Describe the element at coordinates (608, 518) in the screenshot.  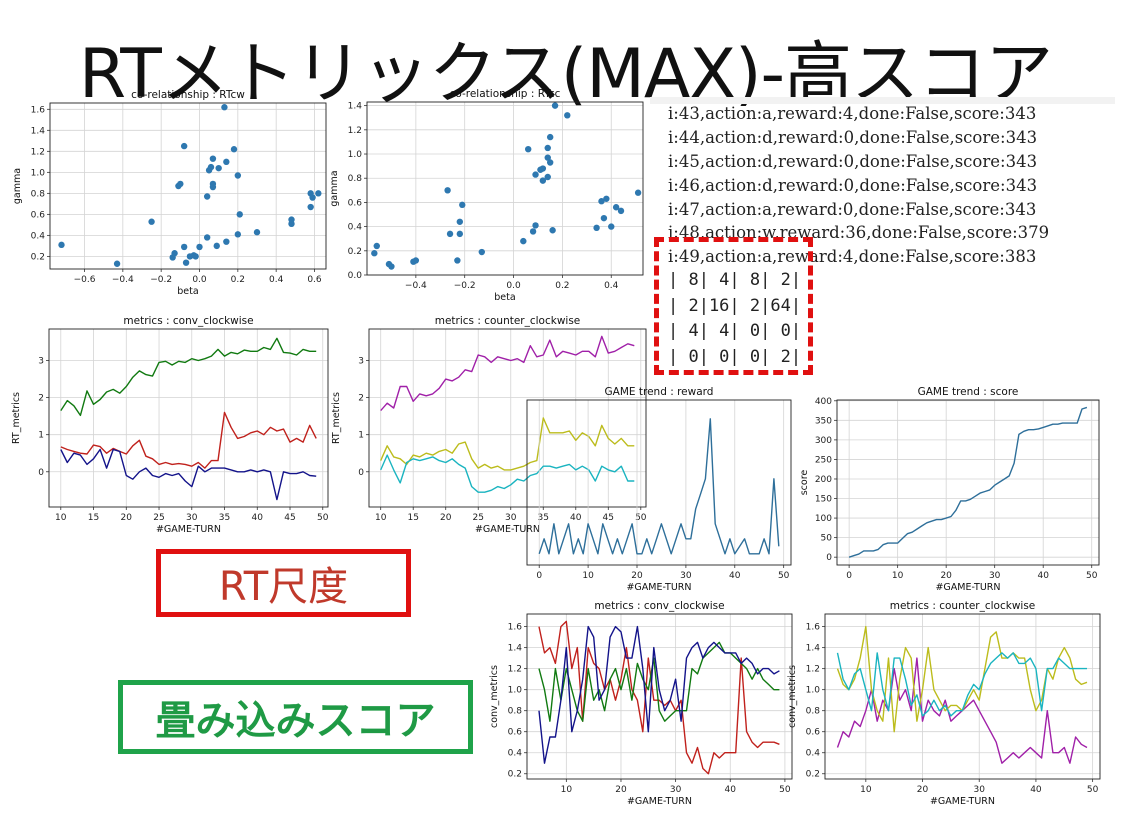
I see `x-tick-label: 45` at that location.